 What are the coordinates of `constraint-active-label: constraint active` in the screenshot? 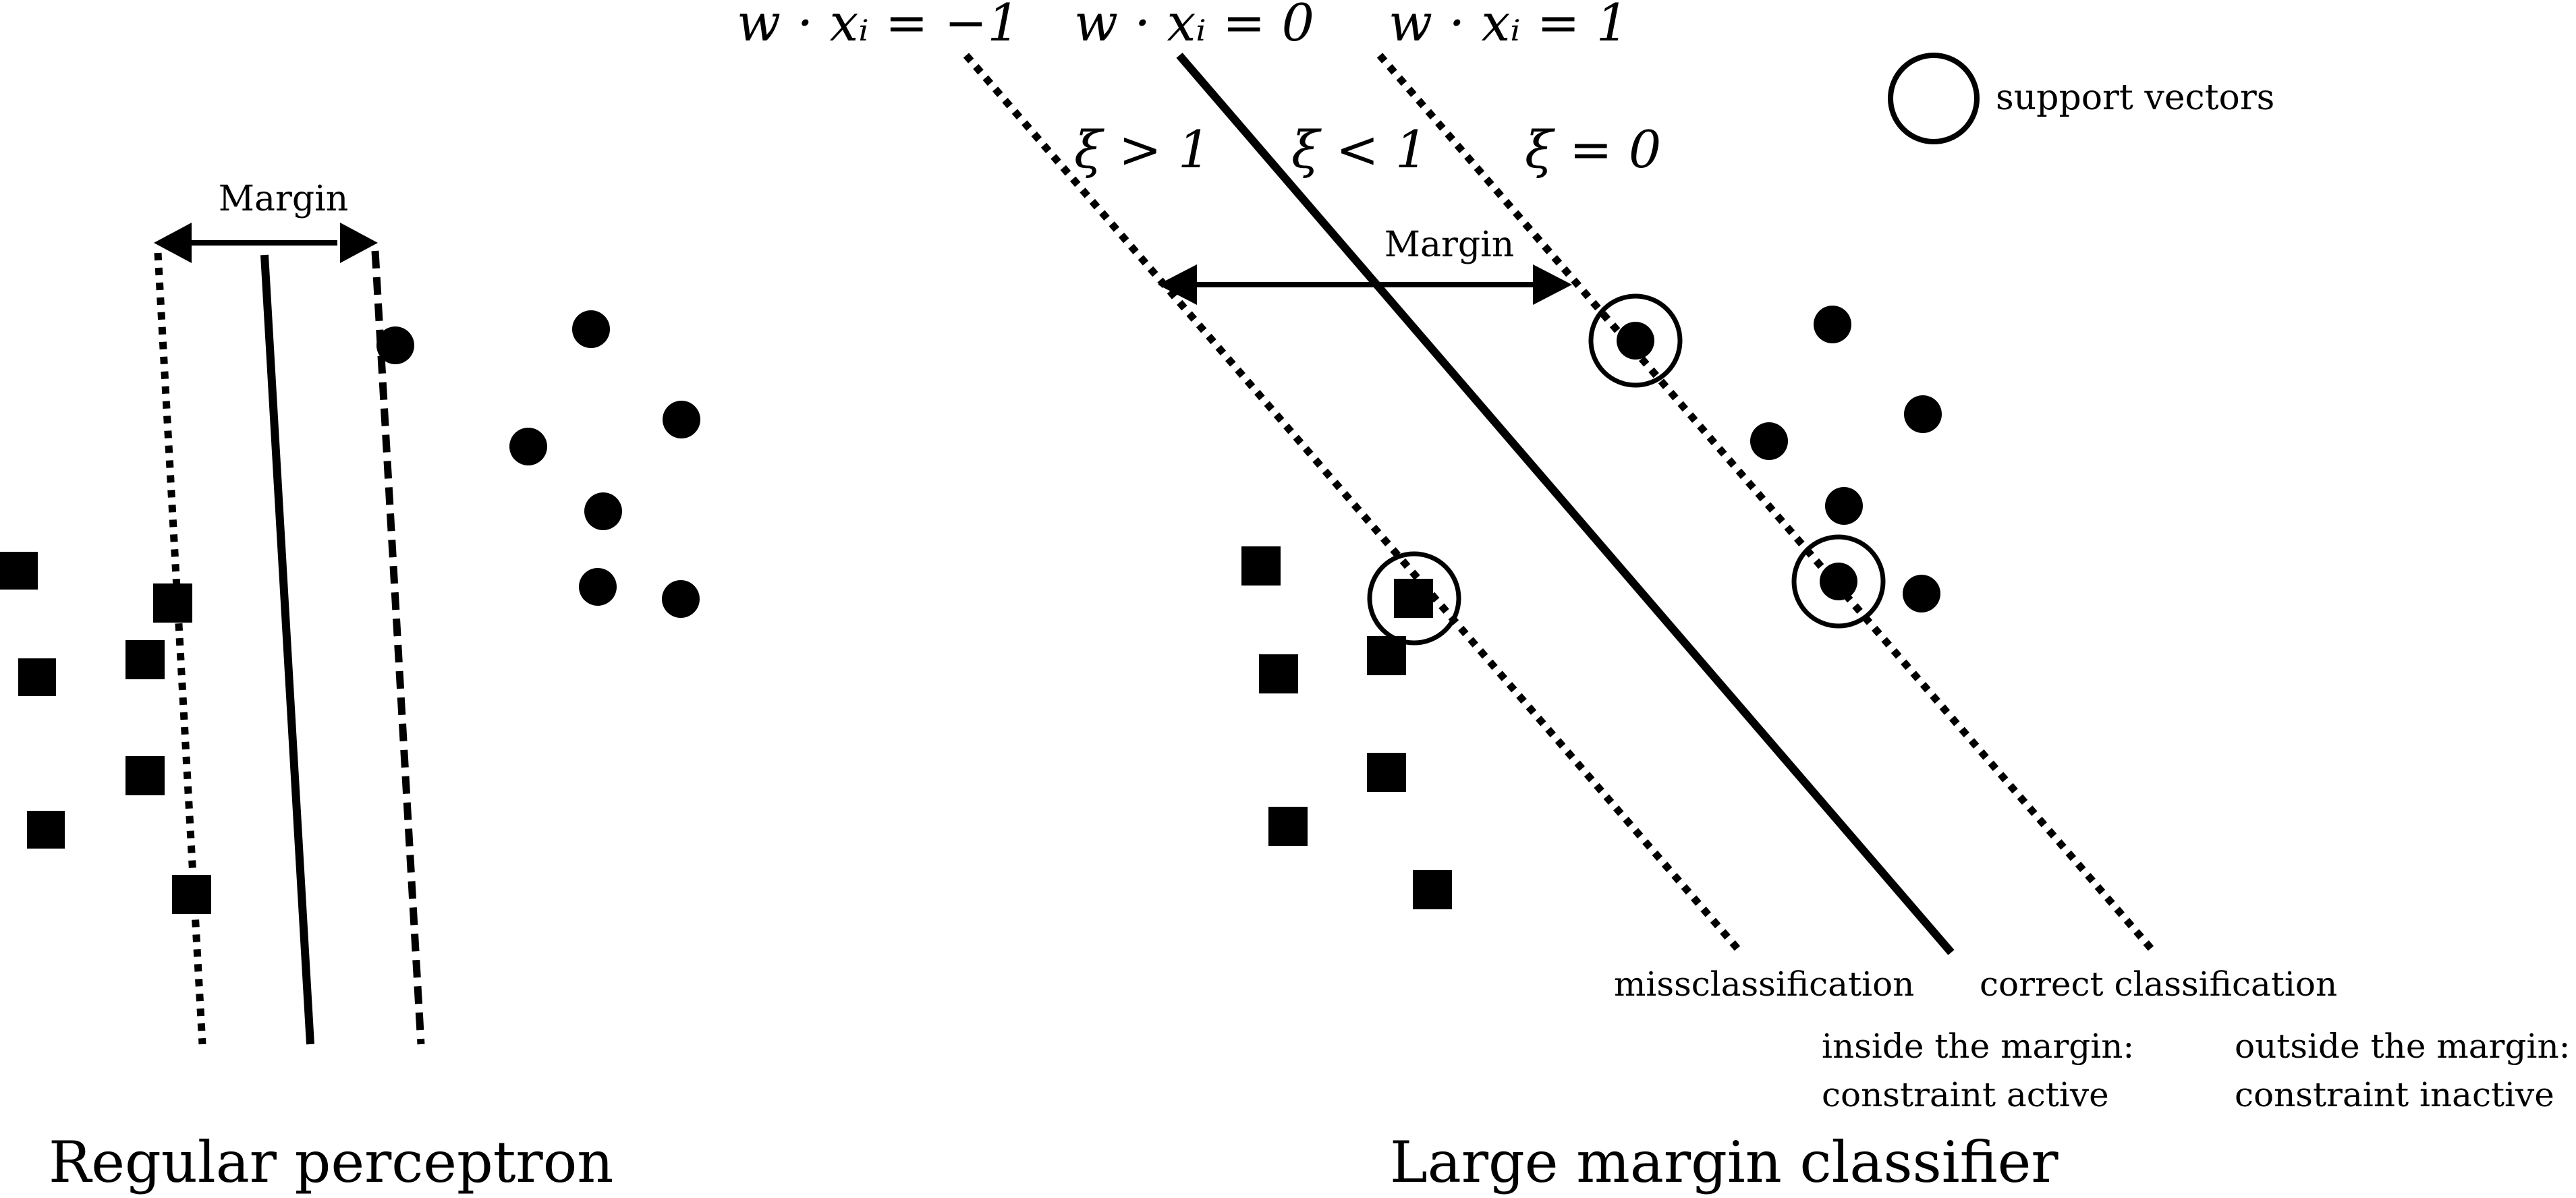 It's located at (1965, 1094).